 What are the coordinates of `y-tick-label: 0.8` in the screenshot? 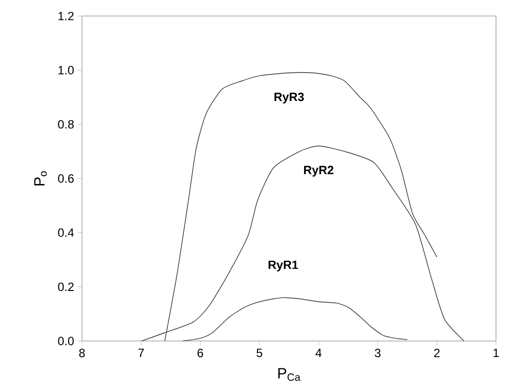 It's located at (66, 124).